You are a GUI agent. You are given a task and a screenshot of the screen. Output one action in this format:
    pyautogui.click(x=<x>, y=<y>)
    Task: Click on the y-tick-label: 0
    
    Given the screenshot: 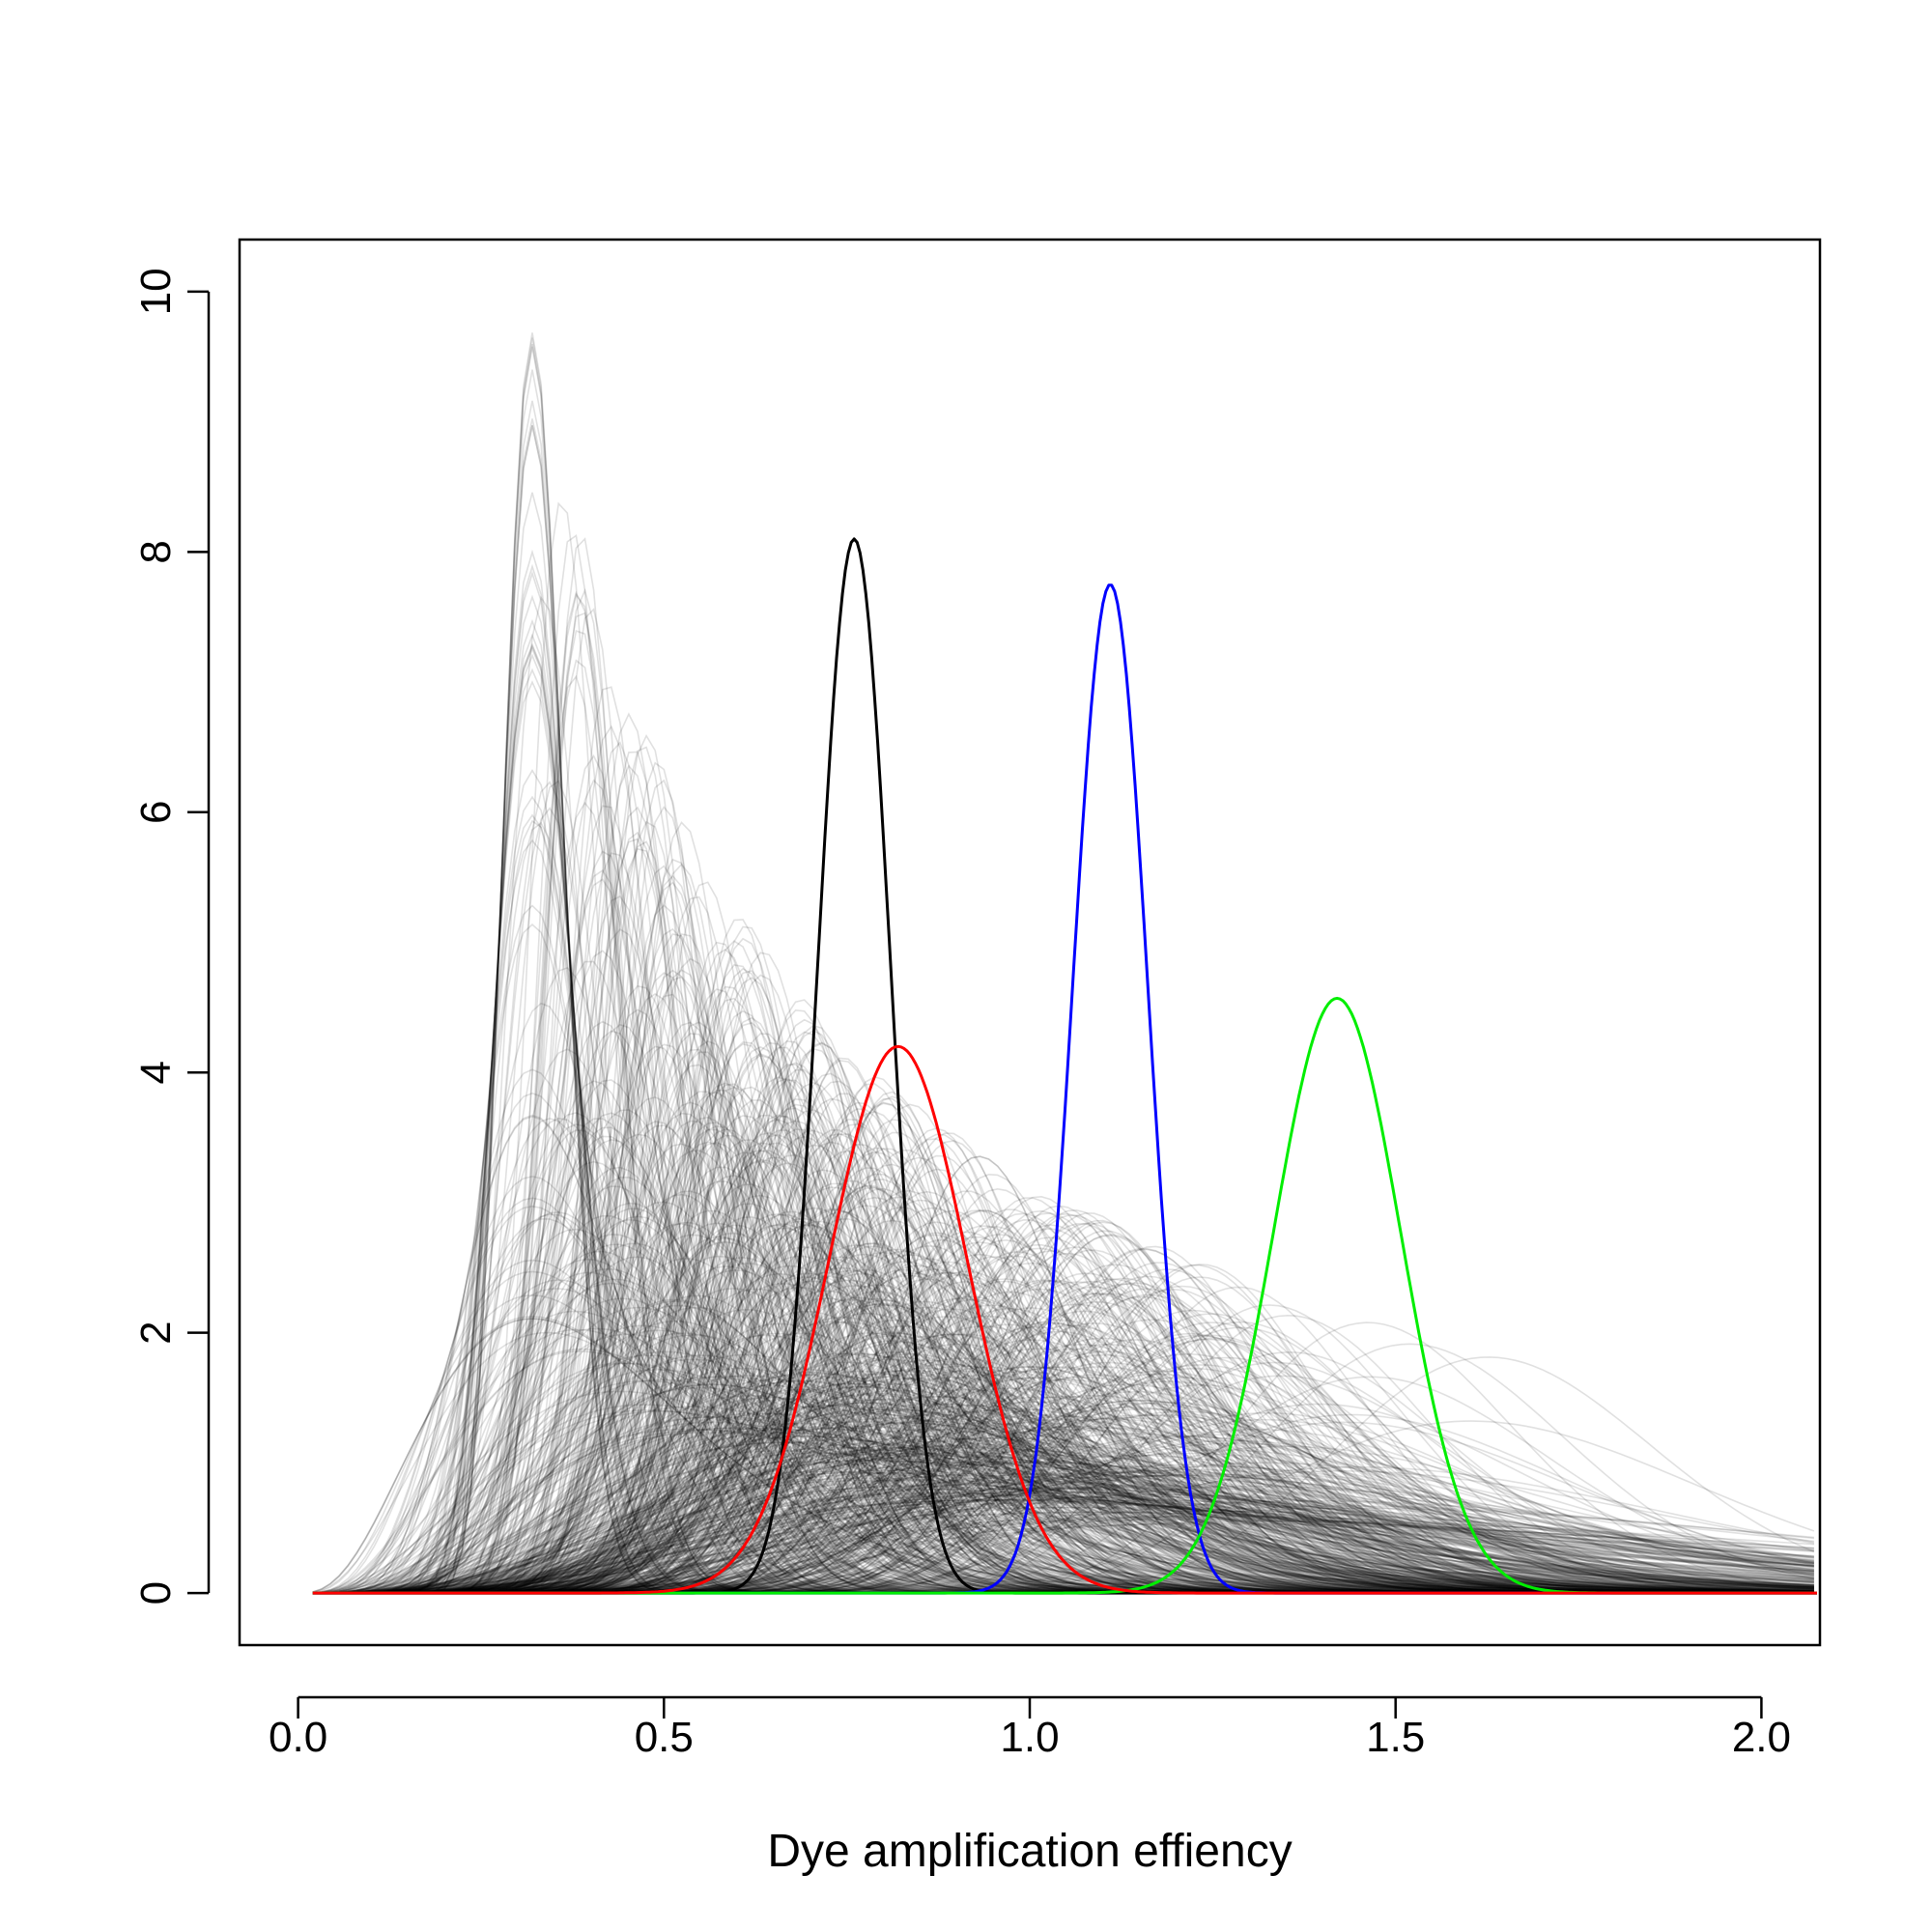 What is the action you would take?
    pyautogui.click(x=156, y=1593)
    